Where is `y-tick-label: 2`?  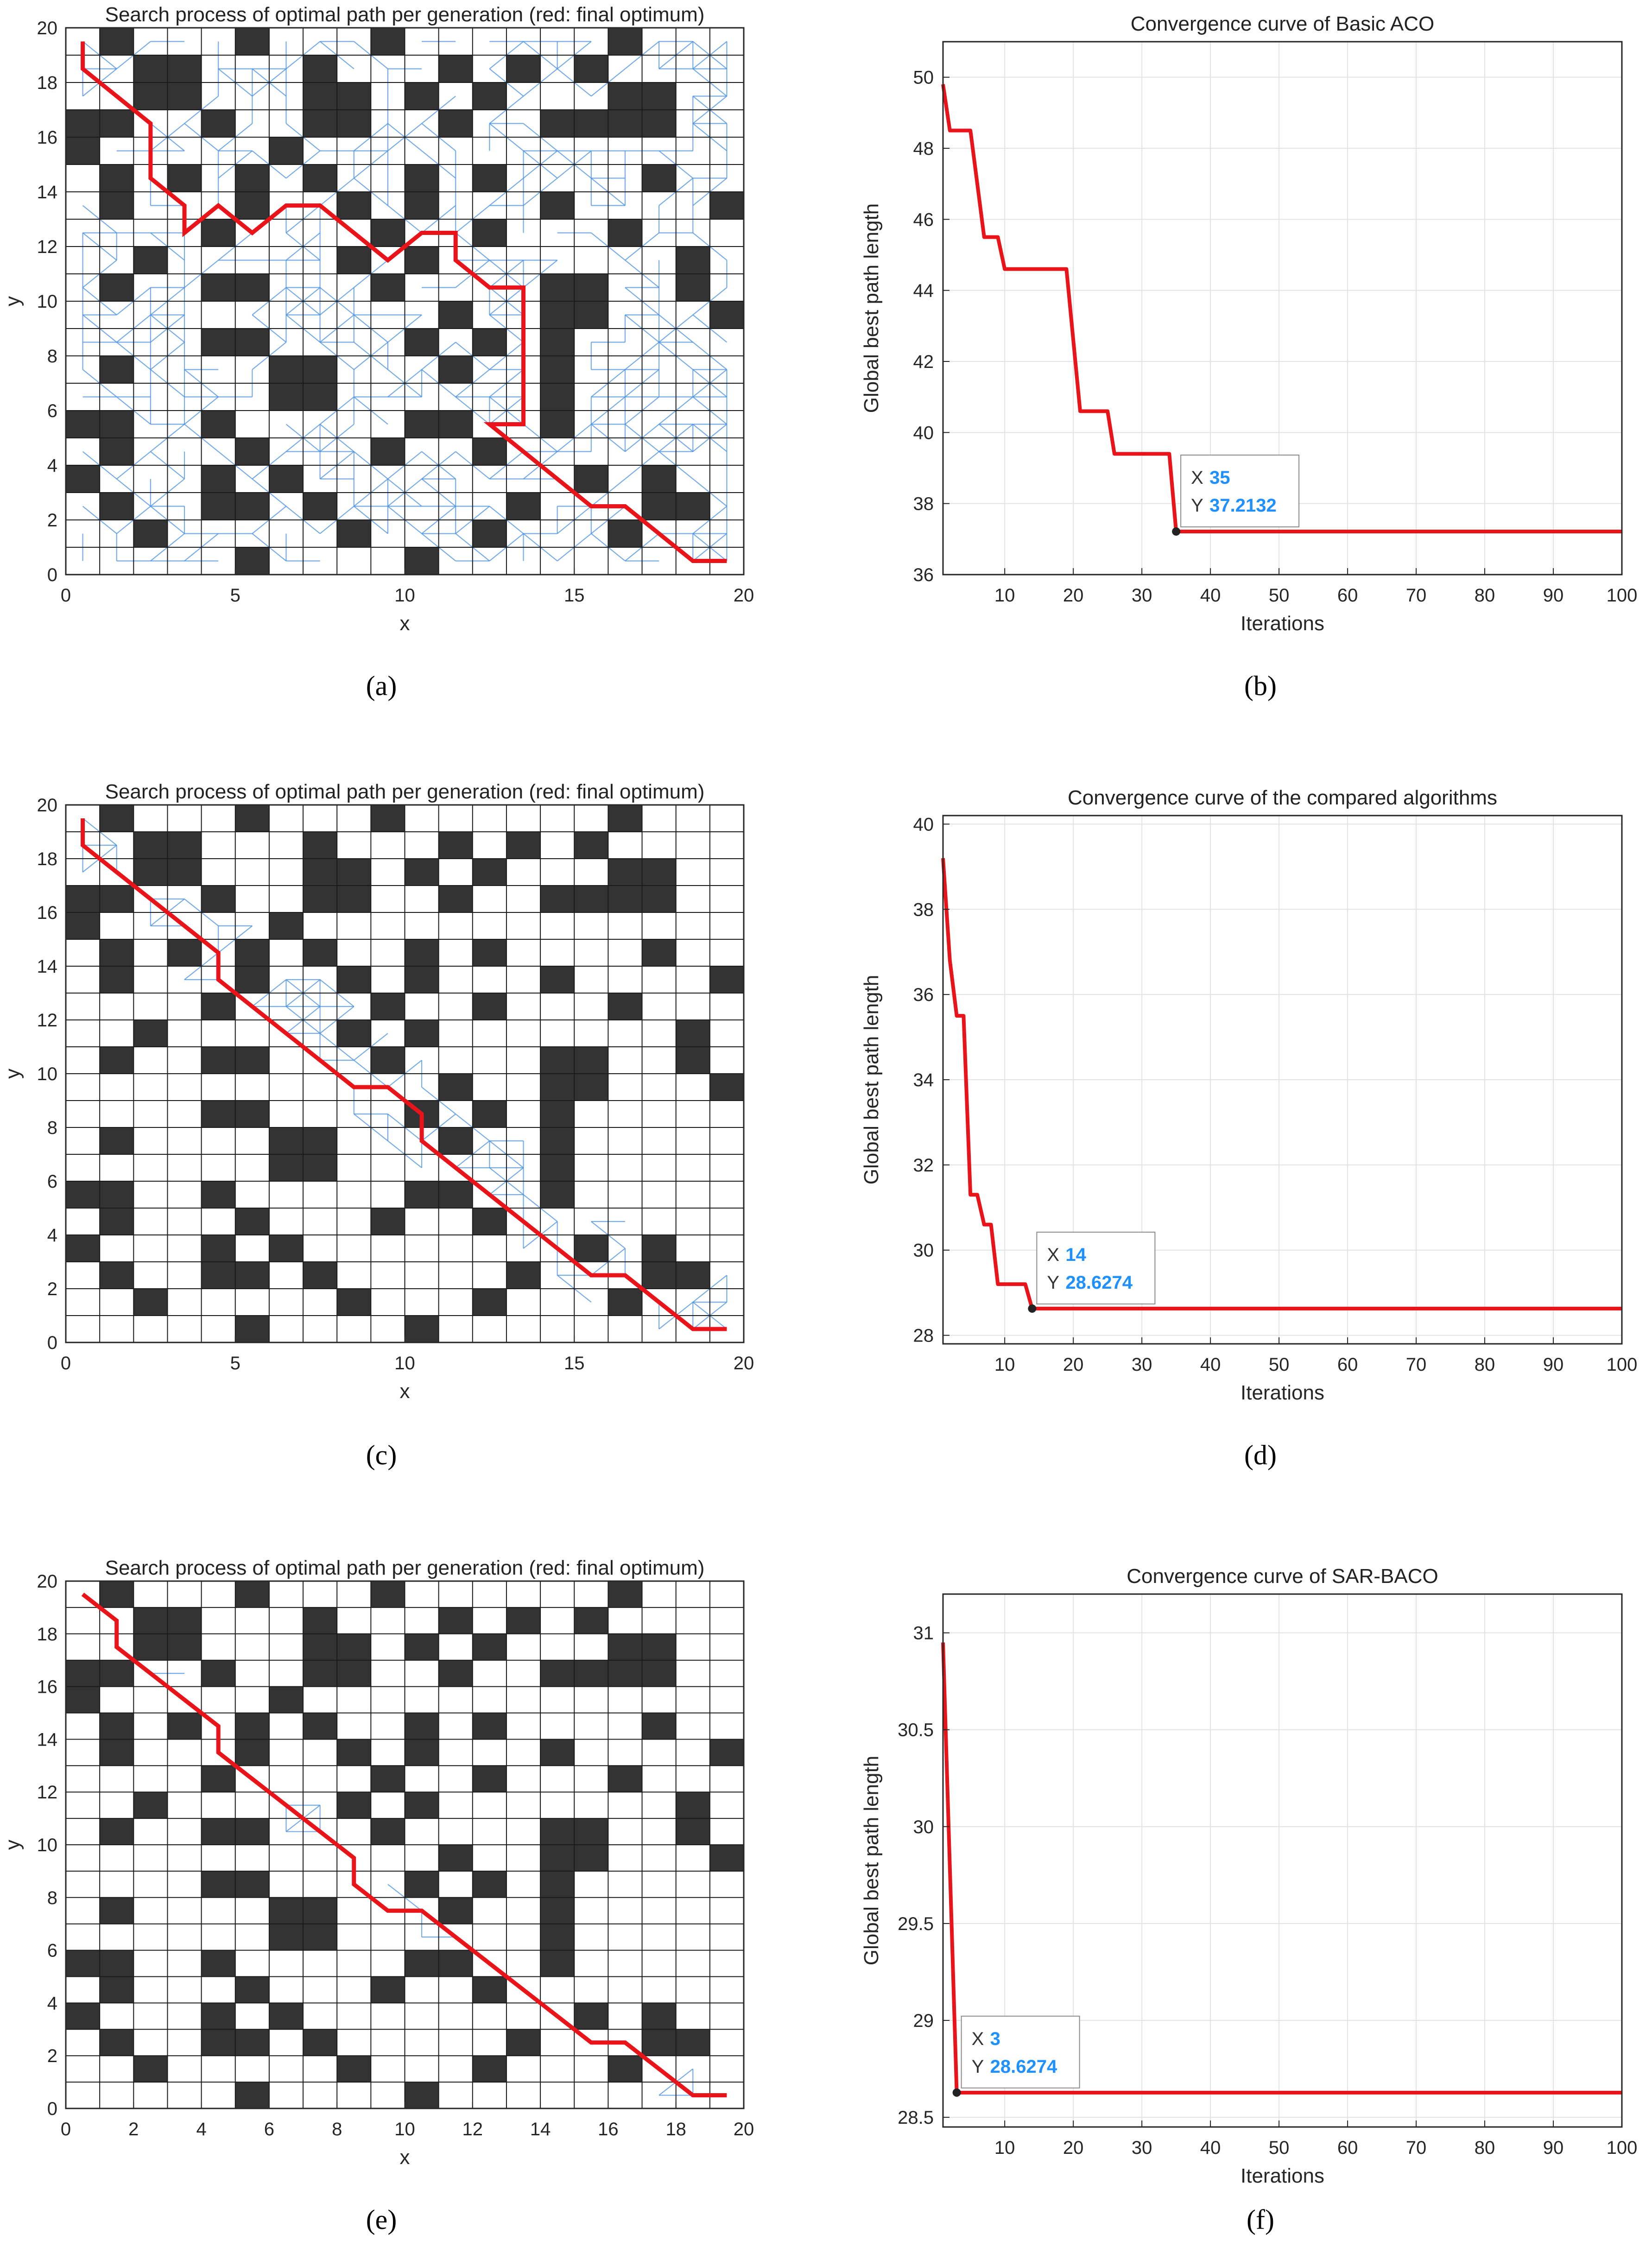
y-tick-label: 2 is located at coordinates (52, 2056).